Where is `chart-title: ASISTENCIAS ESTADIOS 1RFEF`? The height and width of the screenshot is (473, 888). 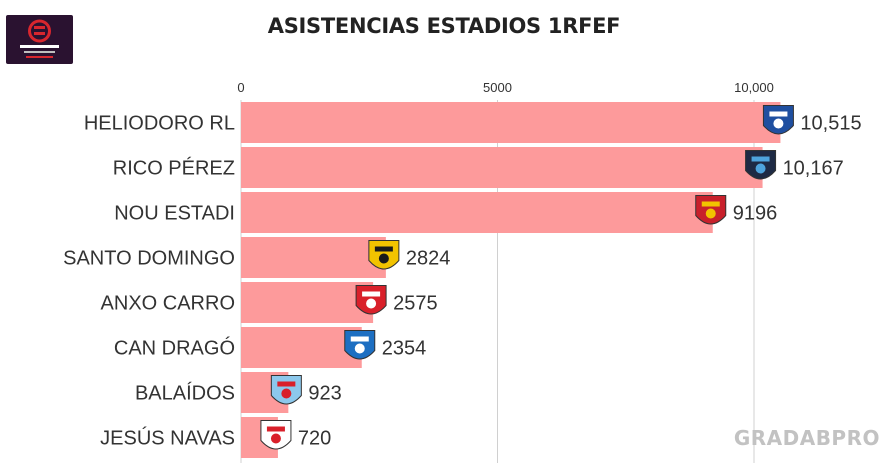 chart-title: ASISTENCIAS ESTADIOS 1RFEF is located at coordinates (444, 26).